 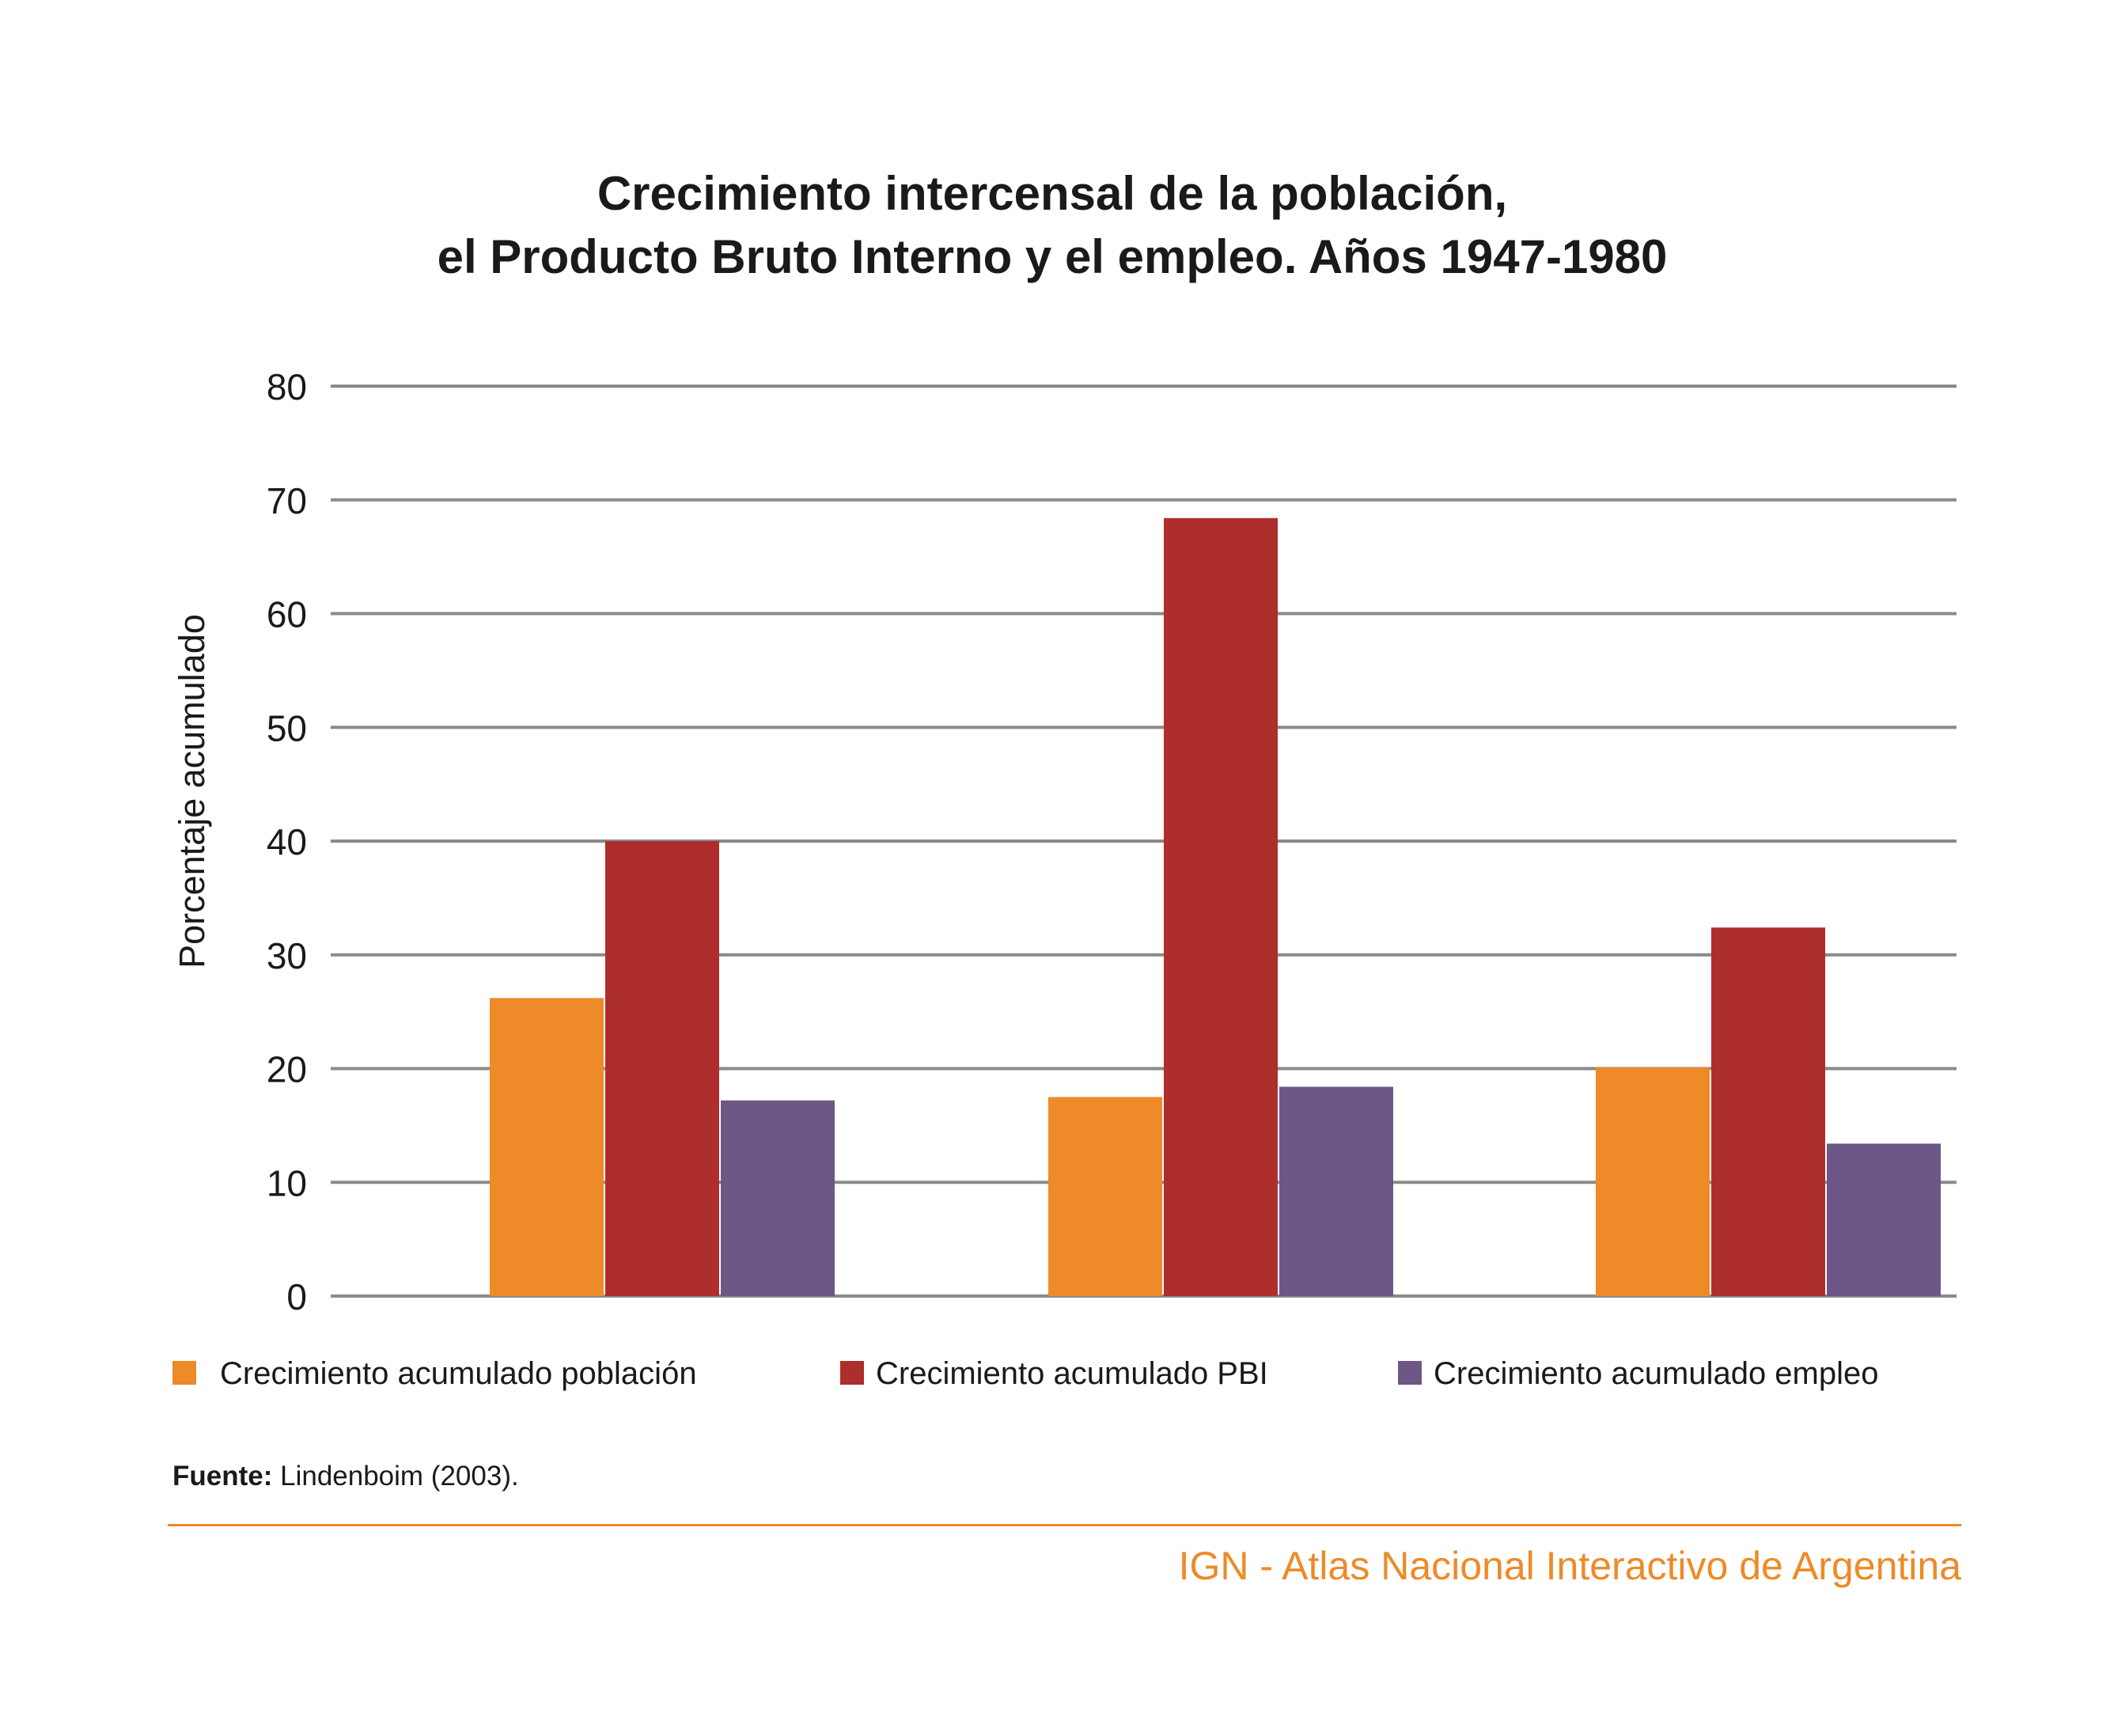 I want to click on footer-divider, so click(x=1064, y=1525).